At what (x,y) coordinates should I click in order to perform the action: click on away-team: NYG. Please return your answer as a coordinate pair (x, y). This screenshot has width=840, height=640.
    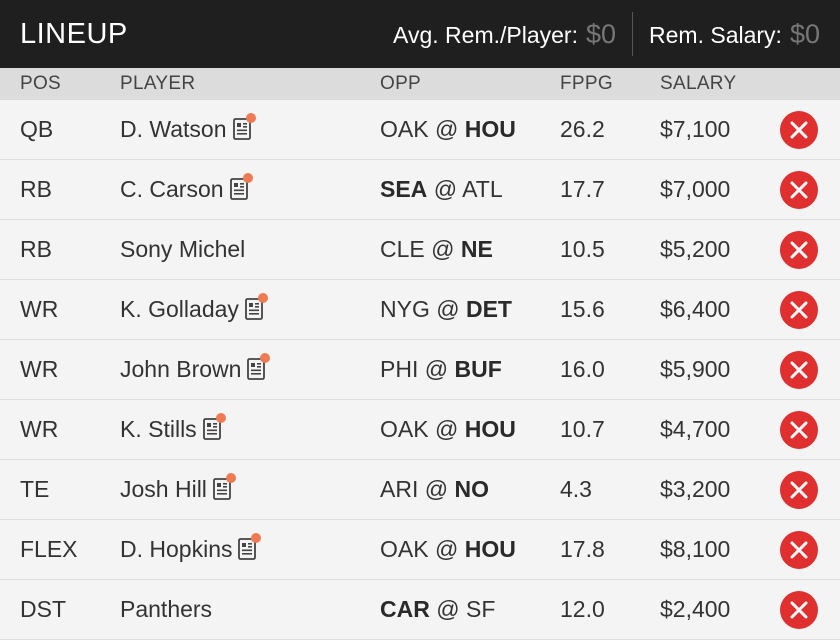
    Looking at the image, I should click on (405, 309).